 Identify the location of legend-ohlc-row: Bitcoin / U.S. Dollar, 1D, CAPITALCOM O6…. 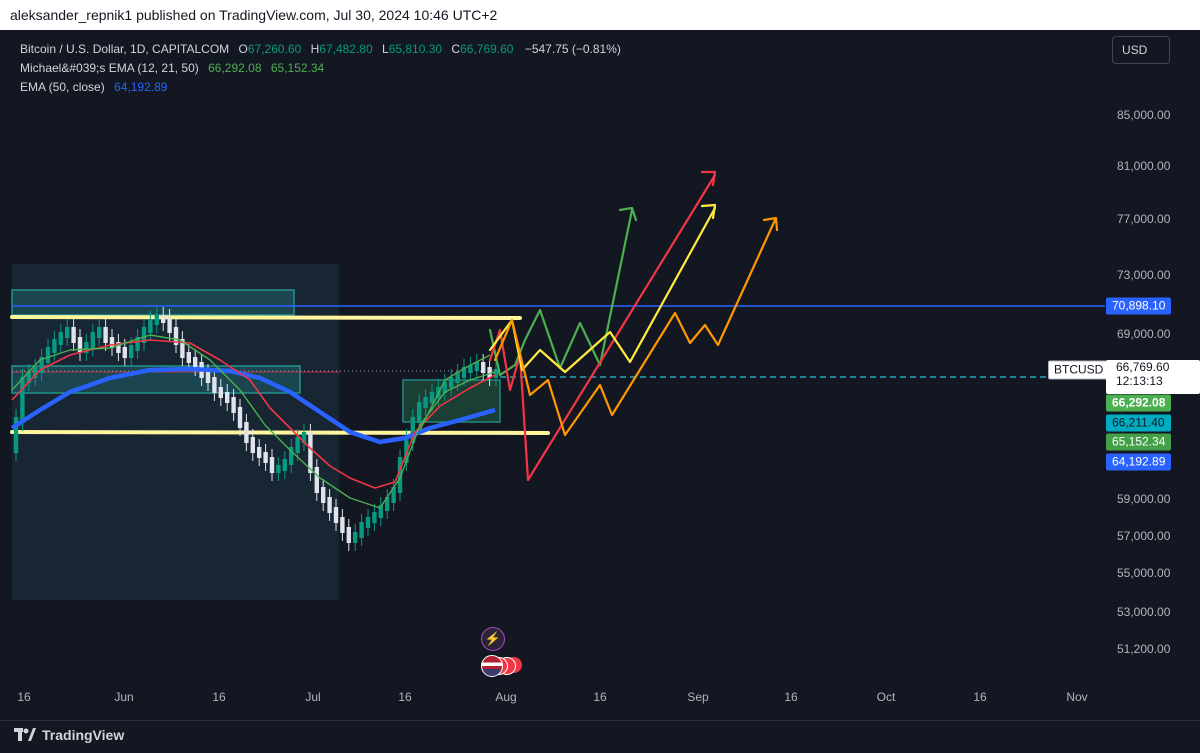
(320, 49).